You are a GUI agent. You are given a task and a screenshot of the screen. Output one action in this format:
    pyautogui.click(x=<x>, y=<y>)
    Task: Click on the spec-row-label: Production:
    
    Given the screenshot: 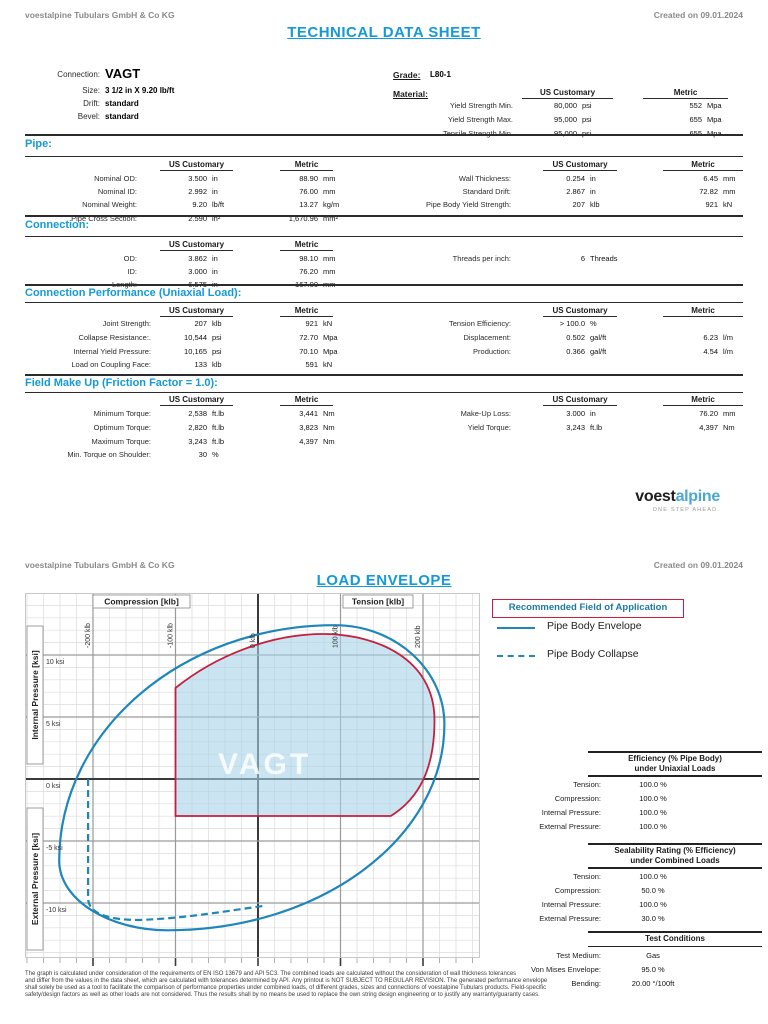 What is the action you would take?
    pyautogui.click(x=492, y=351)
    